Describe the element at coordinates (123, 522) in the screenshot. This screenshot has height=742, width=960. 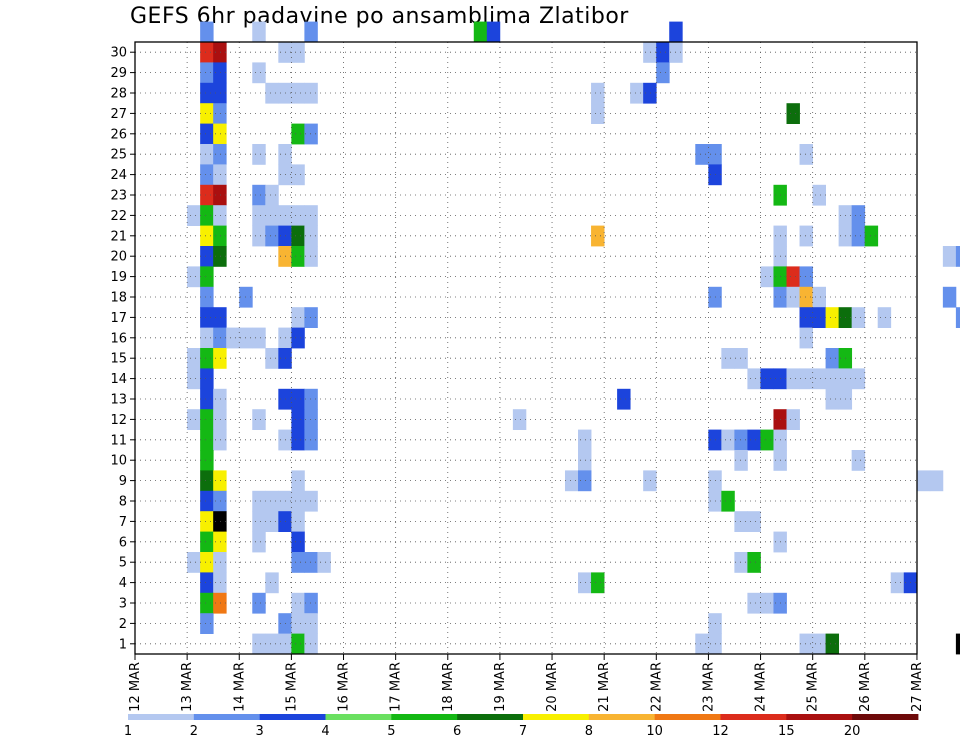
I see `y-tick-label: 7` at that location.